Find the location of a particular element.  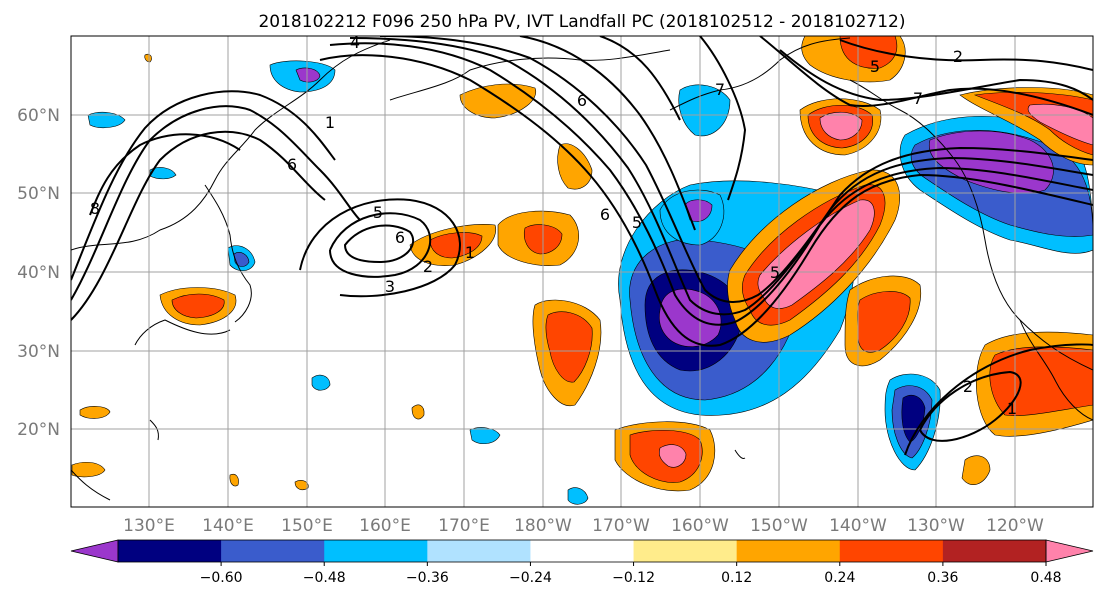

contour-label: 3 is located at coordinates (390, 286).